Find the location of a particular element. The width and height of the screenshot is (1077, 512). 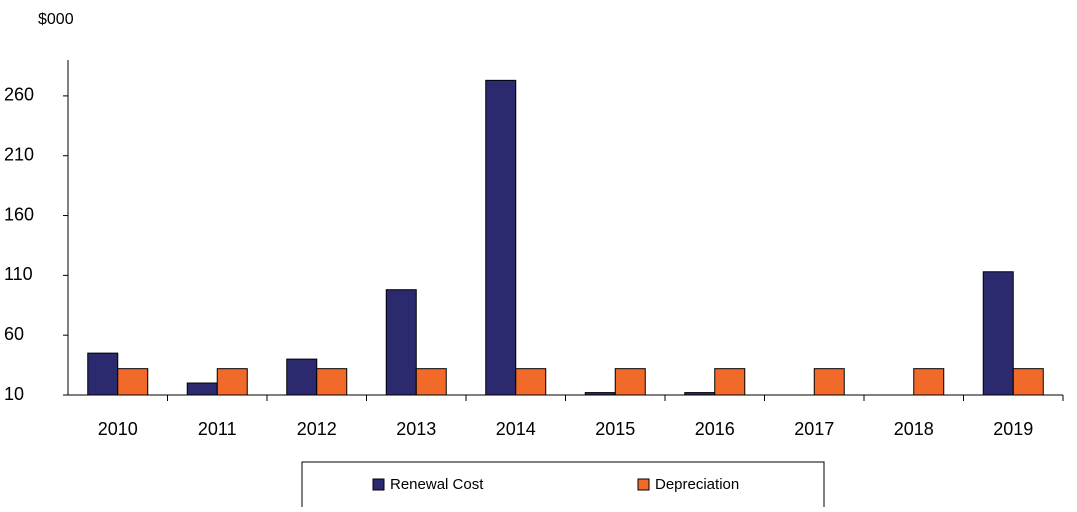

x-tick-label: 2017 is located at coordinates (814, 429).